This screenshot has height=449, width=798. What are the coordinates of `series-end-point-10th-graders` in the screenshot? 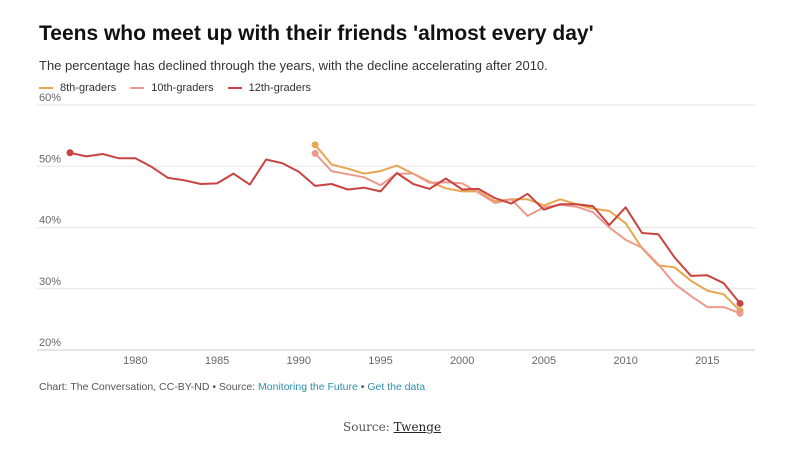 It's located at (740, 313).